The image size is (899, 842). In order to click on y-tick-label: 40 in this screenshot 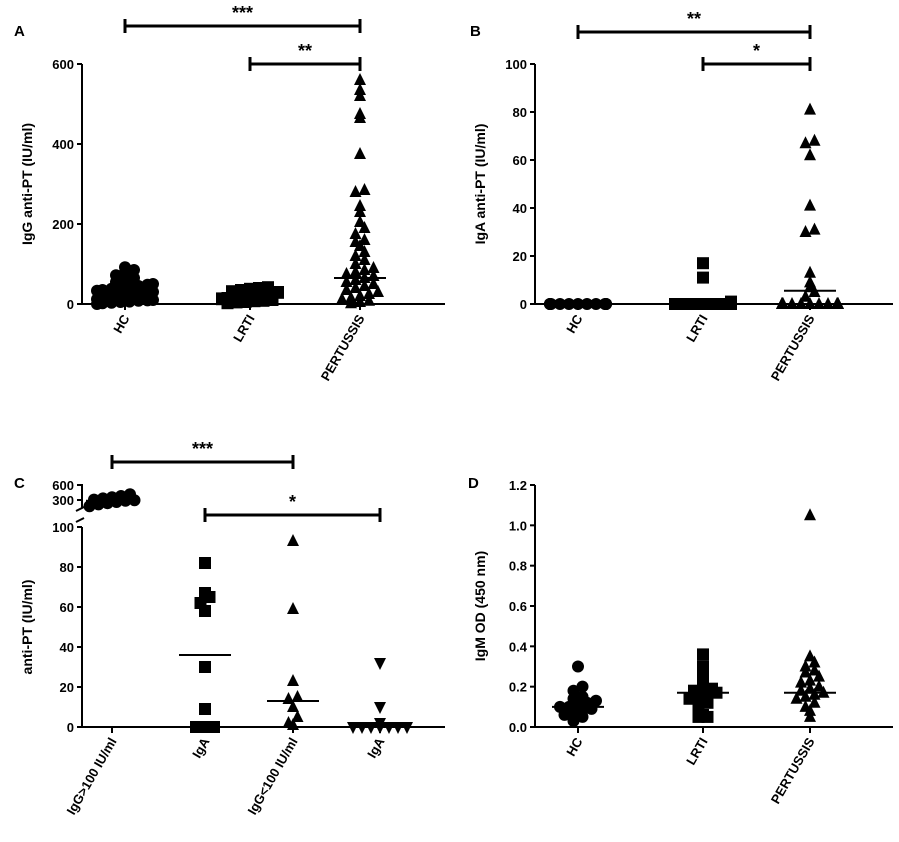, I will do `click(67, 647)`.